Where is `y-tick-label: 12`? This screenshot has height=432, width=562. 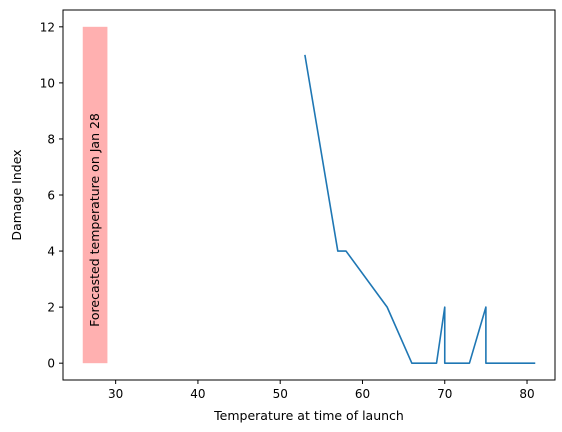
y-tick-label: 12 is located at coordinates (47, 27).